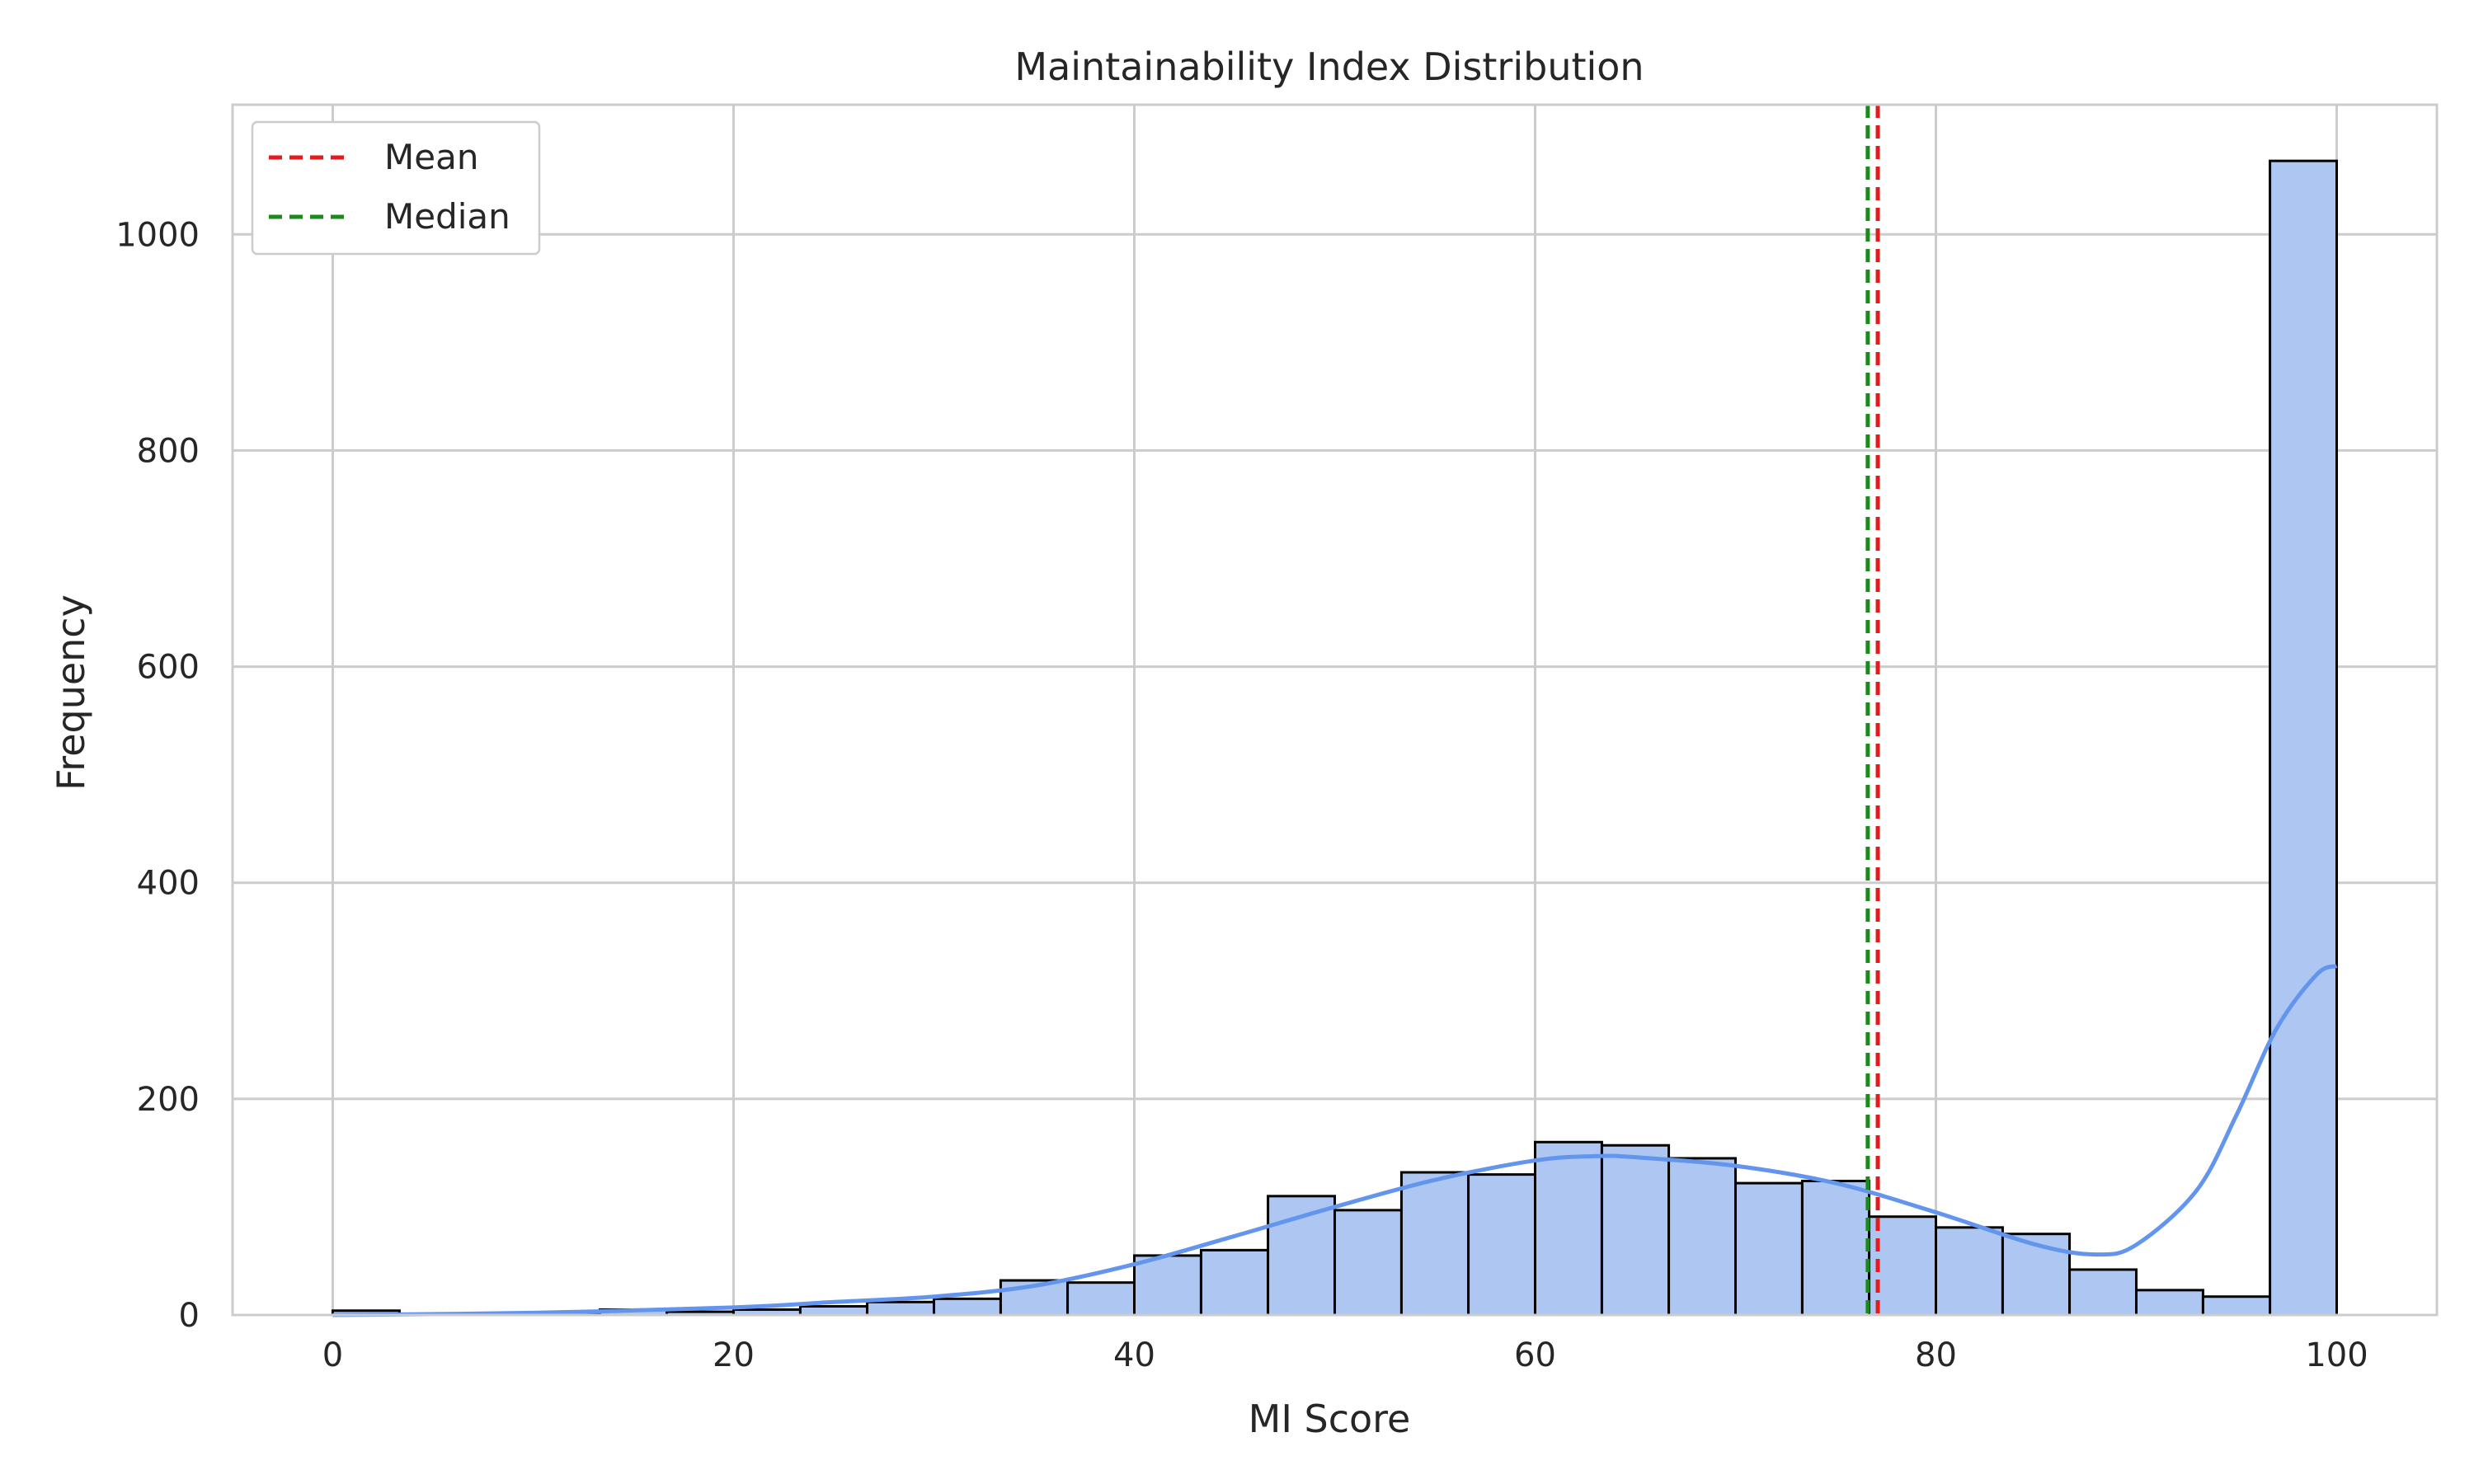 The height and width of the screenshot is (1484, 2474). Describe the element at coordinates (168, 451) in the screenshot. I see `y-tick-label: 800` at that location.